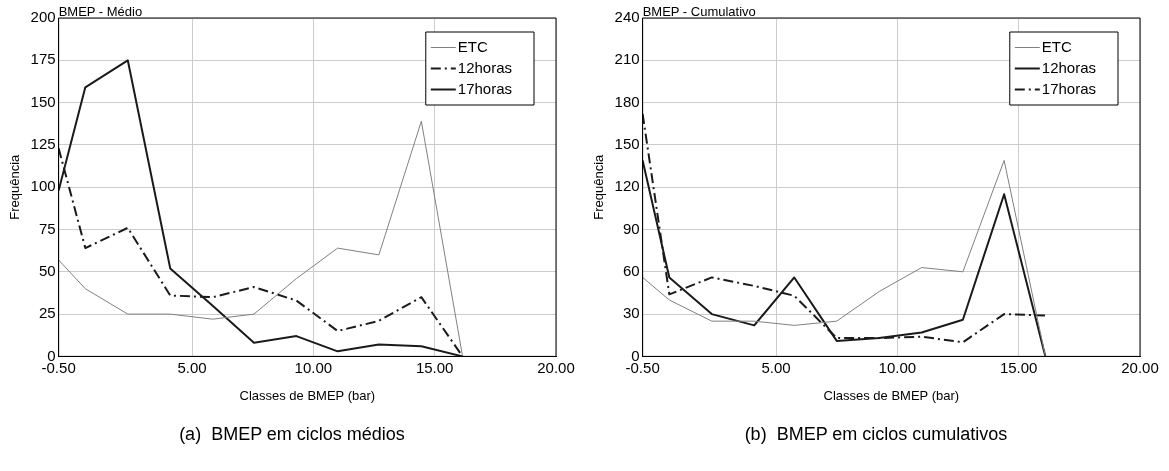 Image resolution: width=1169 pixels, height=471 pixels. Describe the element at coordinates (47, 270) in the screenshot. I see `y-tick-label: 50` at that location.